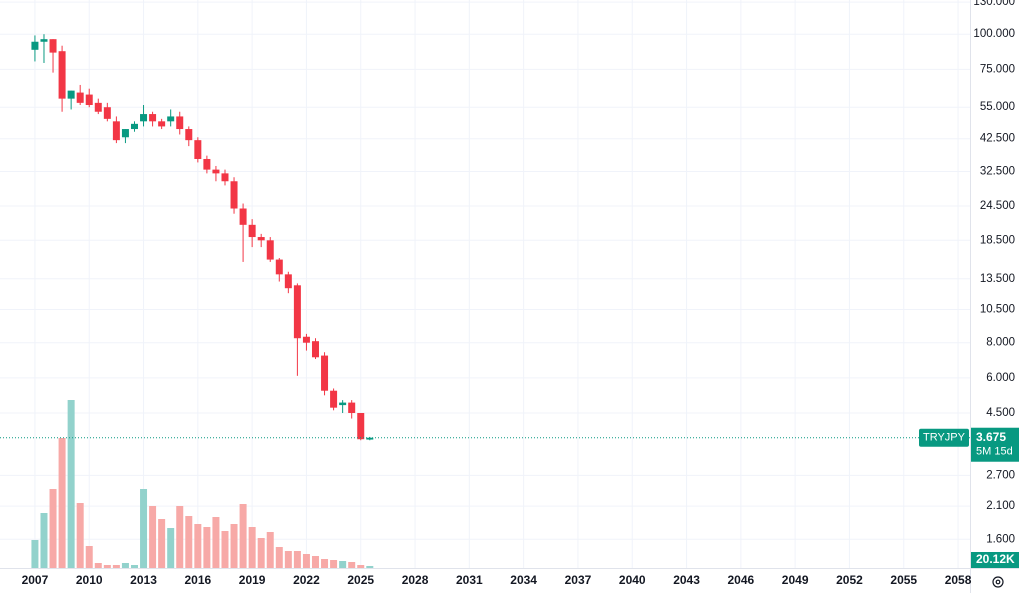 This screenshot has width=1019, height=593. Describe the element at coordinates (991, 437) in the screenshot. I see `price-label: 3.675` at that location.